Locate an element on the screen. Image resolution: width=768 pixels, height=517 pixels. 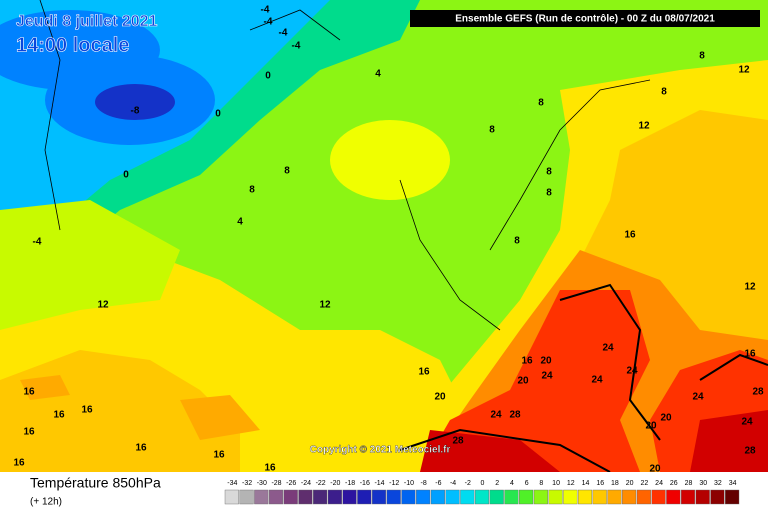
legend-tick-label: 14 is located at coordinates (586, 483).